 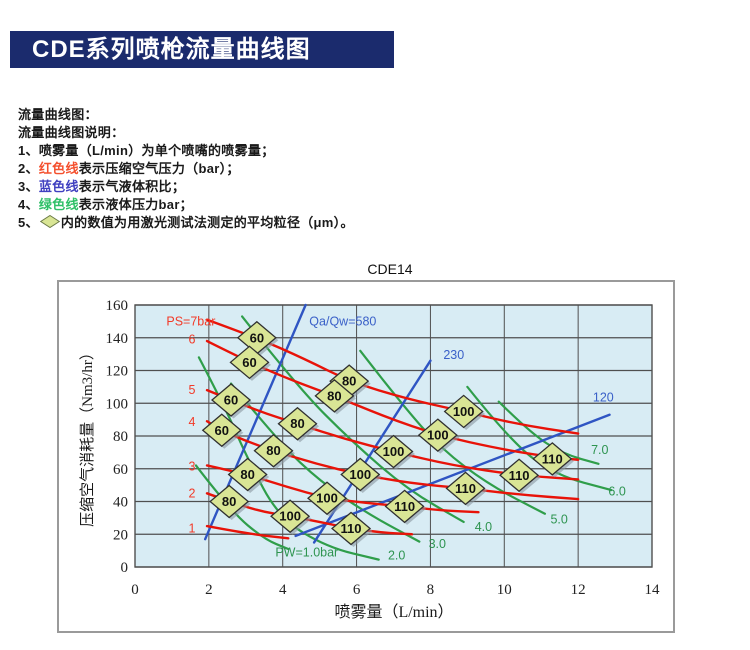 What do you see at coordinates (28, 222) in the screenshot?
I see `note-segment: 5、` at bounding box center [28, 222].